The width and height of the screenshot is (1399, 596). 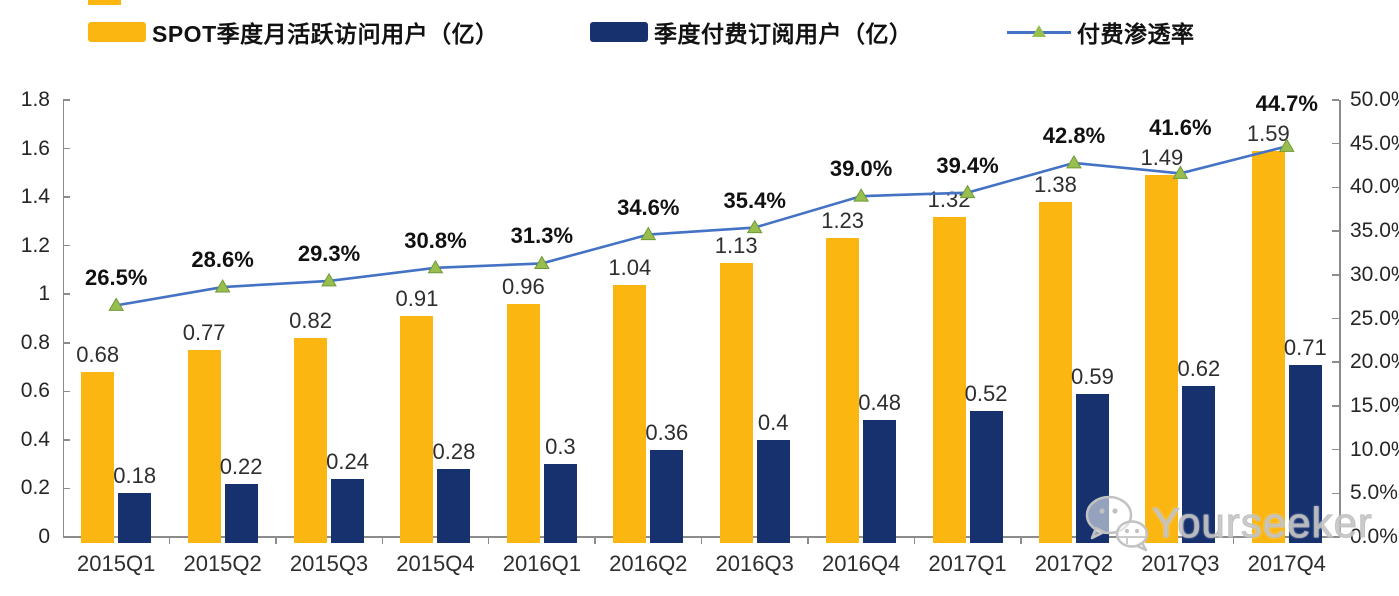 I want to click on y-axis-label-right: 45.0%, so click(x=1374, y=143).